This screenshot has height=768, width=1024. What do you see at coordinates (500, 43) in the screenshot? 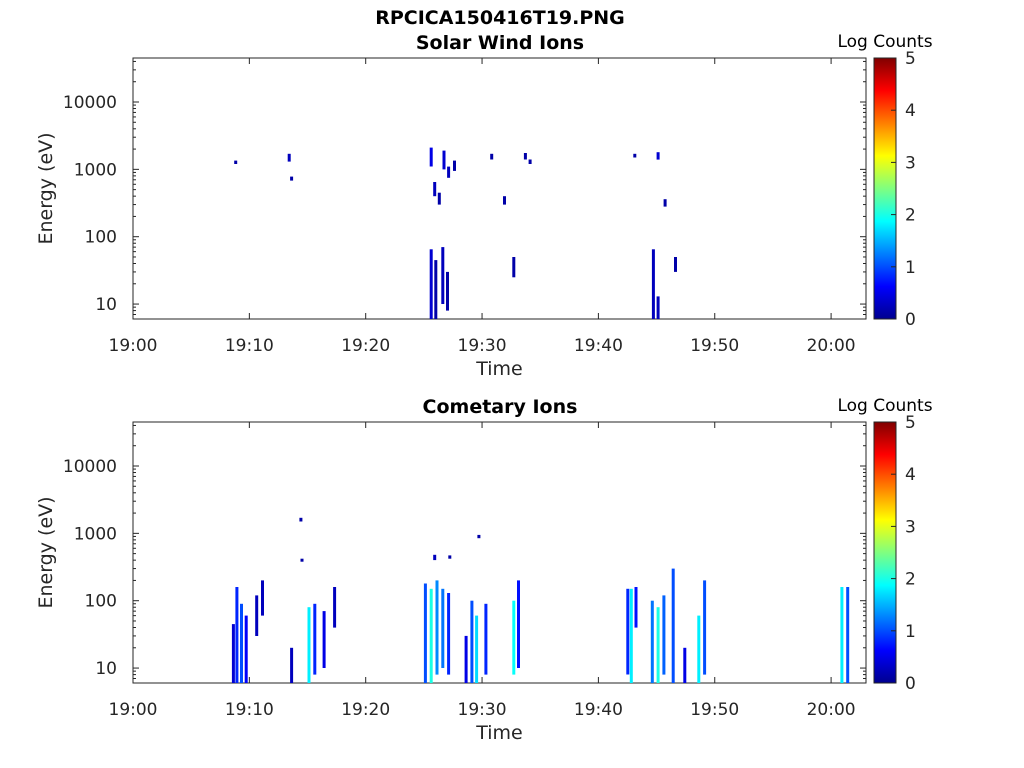
I see `chart-title: Solar Wind Ions` at bounding box center [500, 43].